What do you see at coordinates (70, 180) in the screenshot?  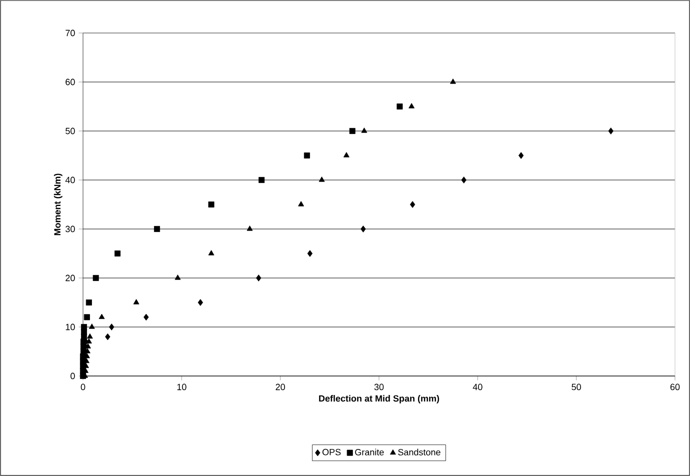 I see `y-tick-label: 40` at bounding box center [70, 180].